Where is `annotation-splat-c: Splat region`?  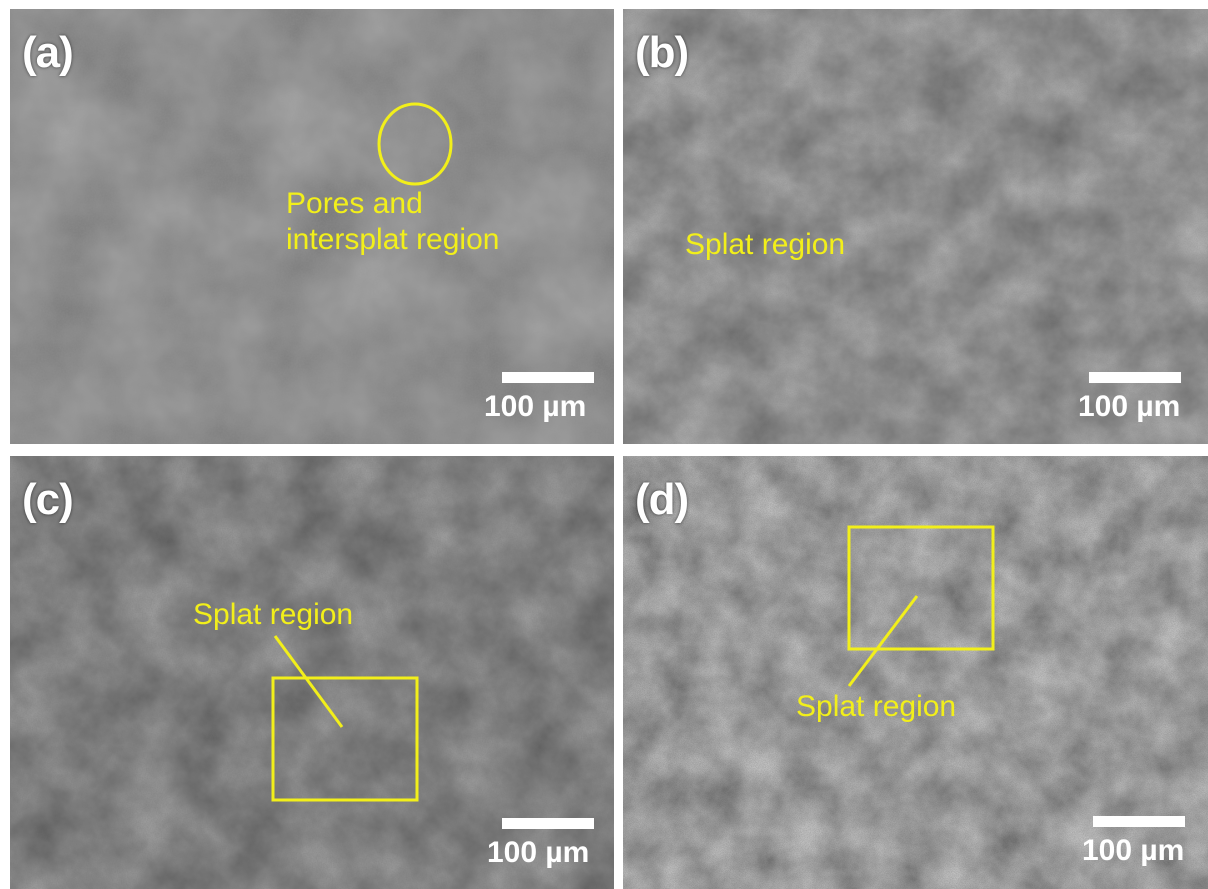 annotation-splat-c: Splat region is located at coordinates (273, 614).